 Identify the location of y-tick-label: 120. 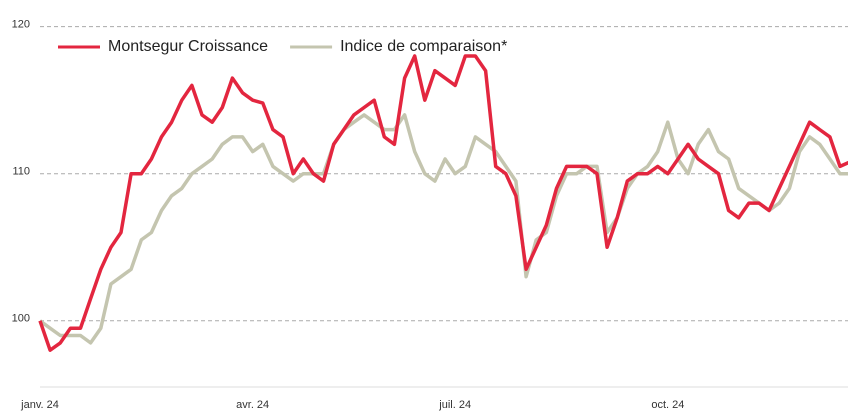
(21, 25).